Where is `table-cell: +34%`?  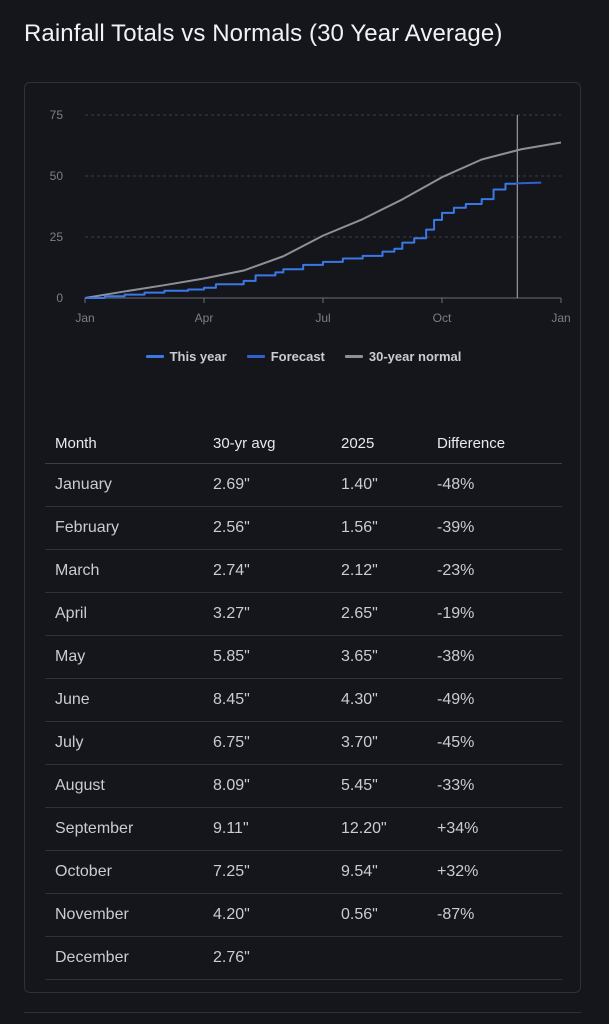 table-cell: +34% is located at coordinates (494, 829).